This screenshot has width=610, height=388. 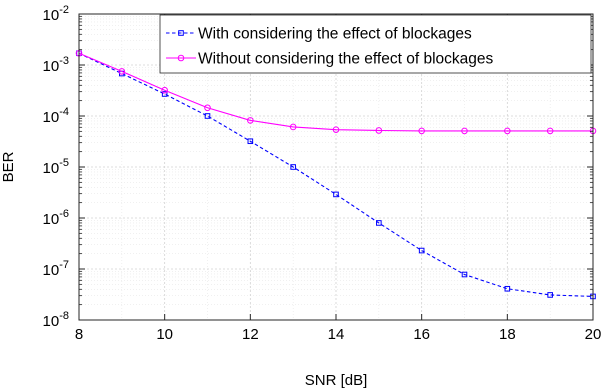 I want to click on y-tick-exponent: -3, so click(x=64, y=61).